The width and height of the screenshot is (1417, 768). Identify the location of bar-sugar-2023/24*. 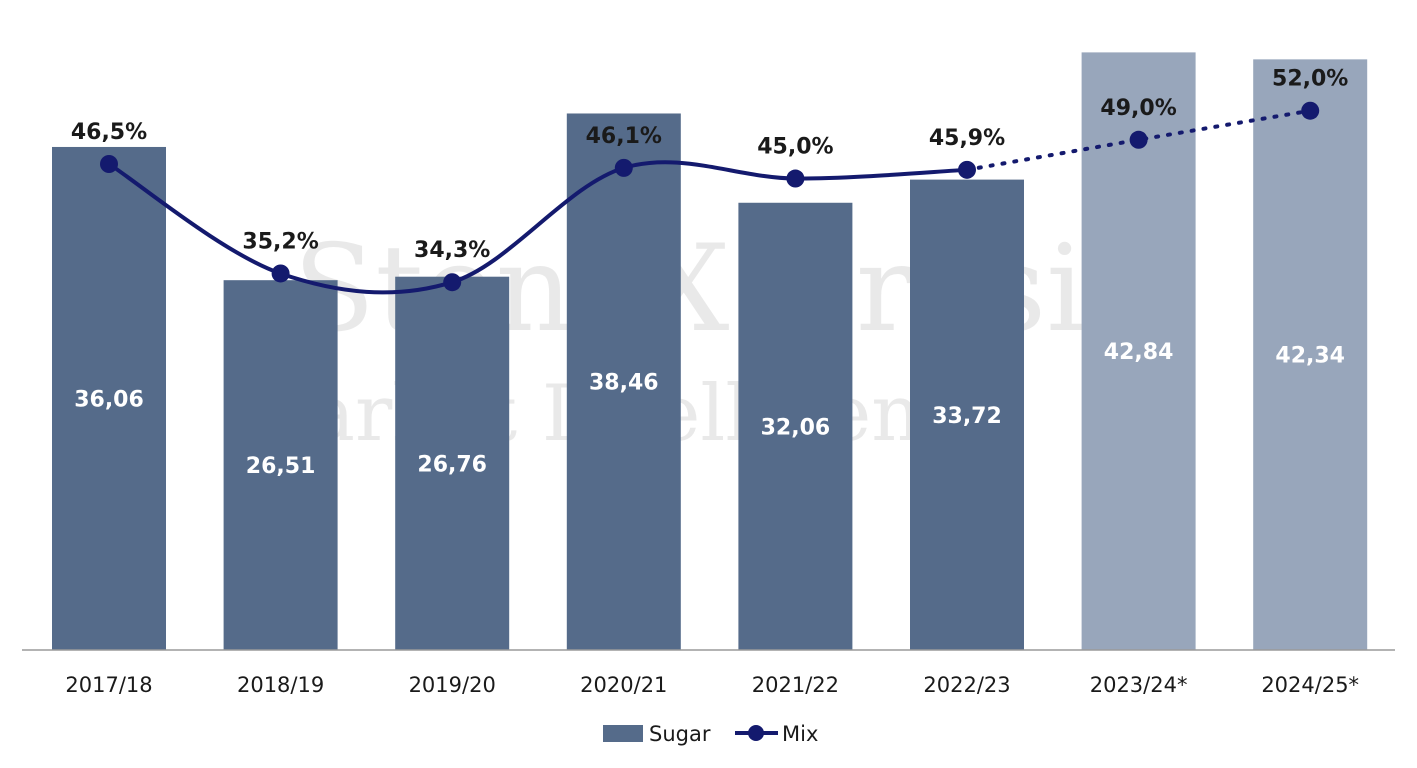
(1138, 351).